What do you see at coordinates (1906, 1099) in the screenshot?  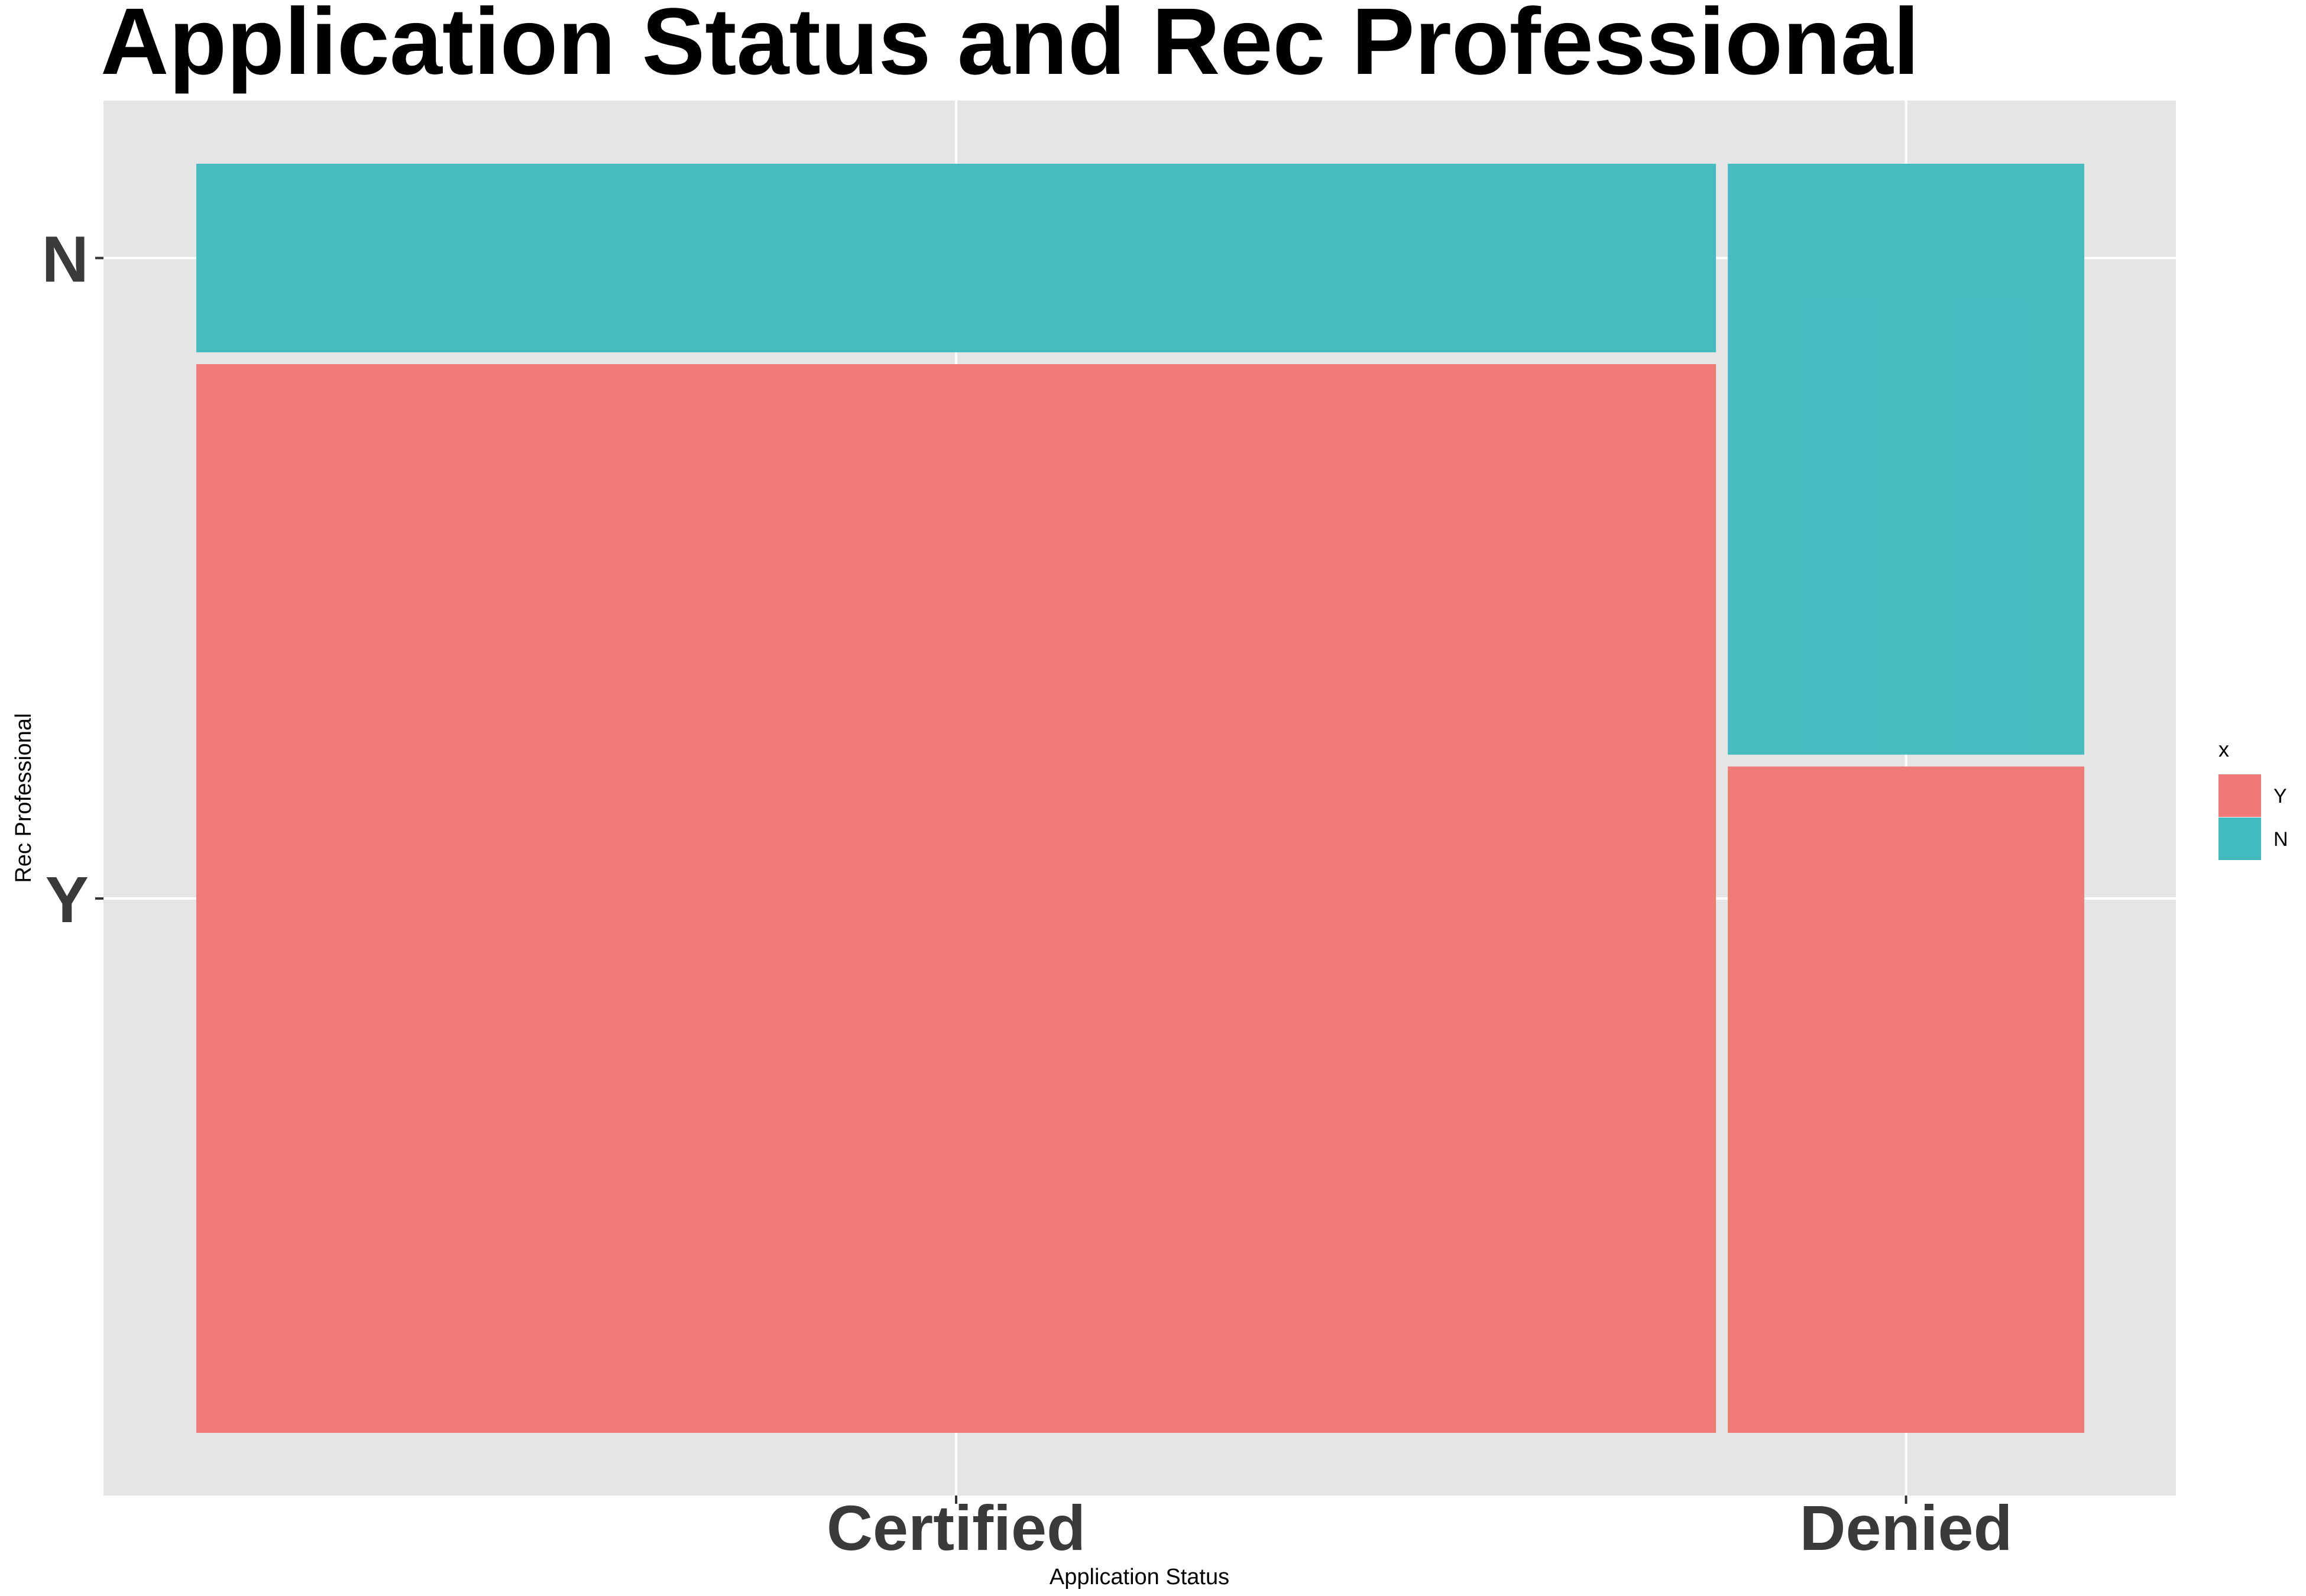 I see `mosaic-cell-denied-y` at bounding box center [1906, 1099].